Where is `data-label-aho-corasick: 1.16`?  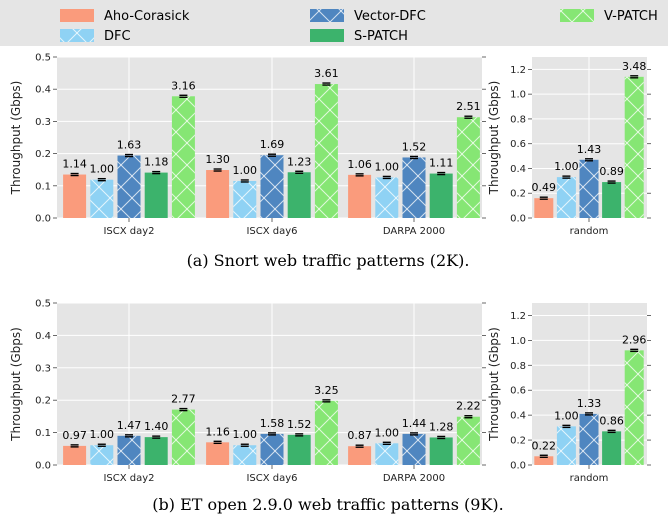
data-label-aho-corasick: 1.16 is located at coordinates (217, 431).